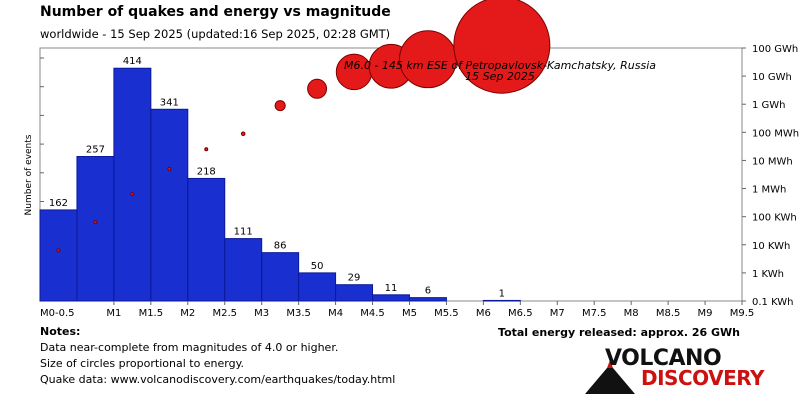  I want to click on x-tick-label: M2.5, so click(224, 313).